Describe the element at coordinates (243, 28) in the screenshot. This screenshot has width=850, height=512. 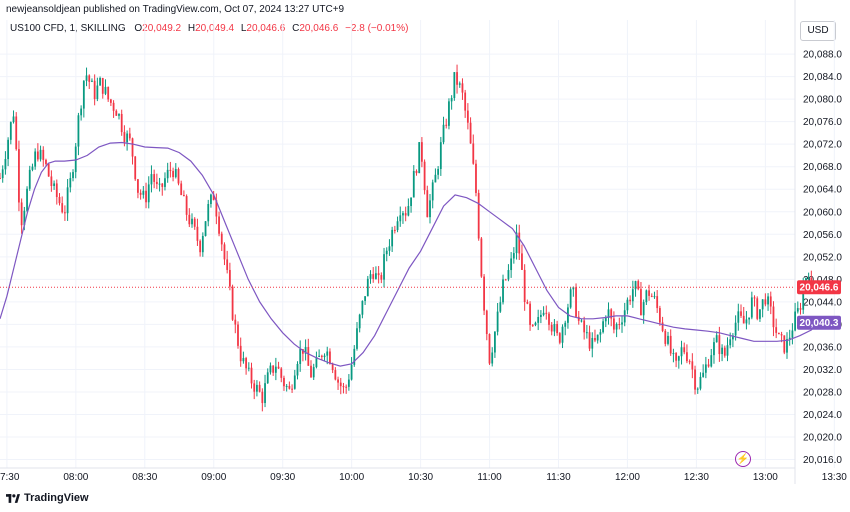
I see `low-key: L` at that location.